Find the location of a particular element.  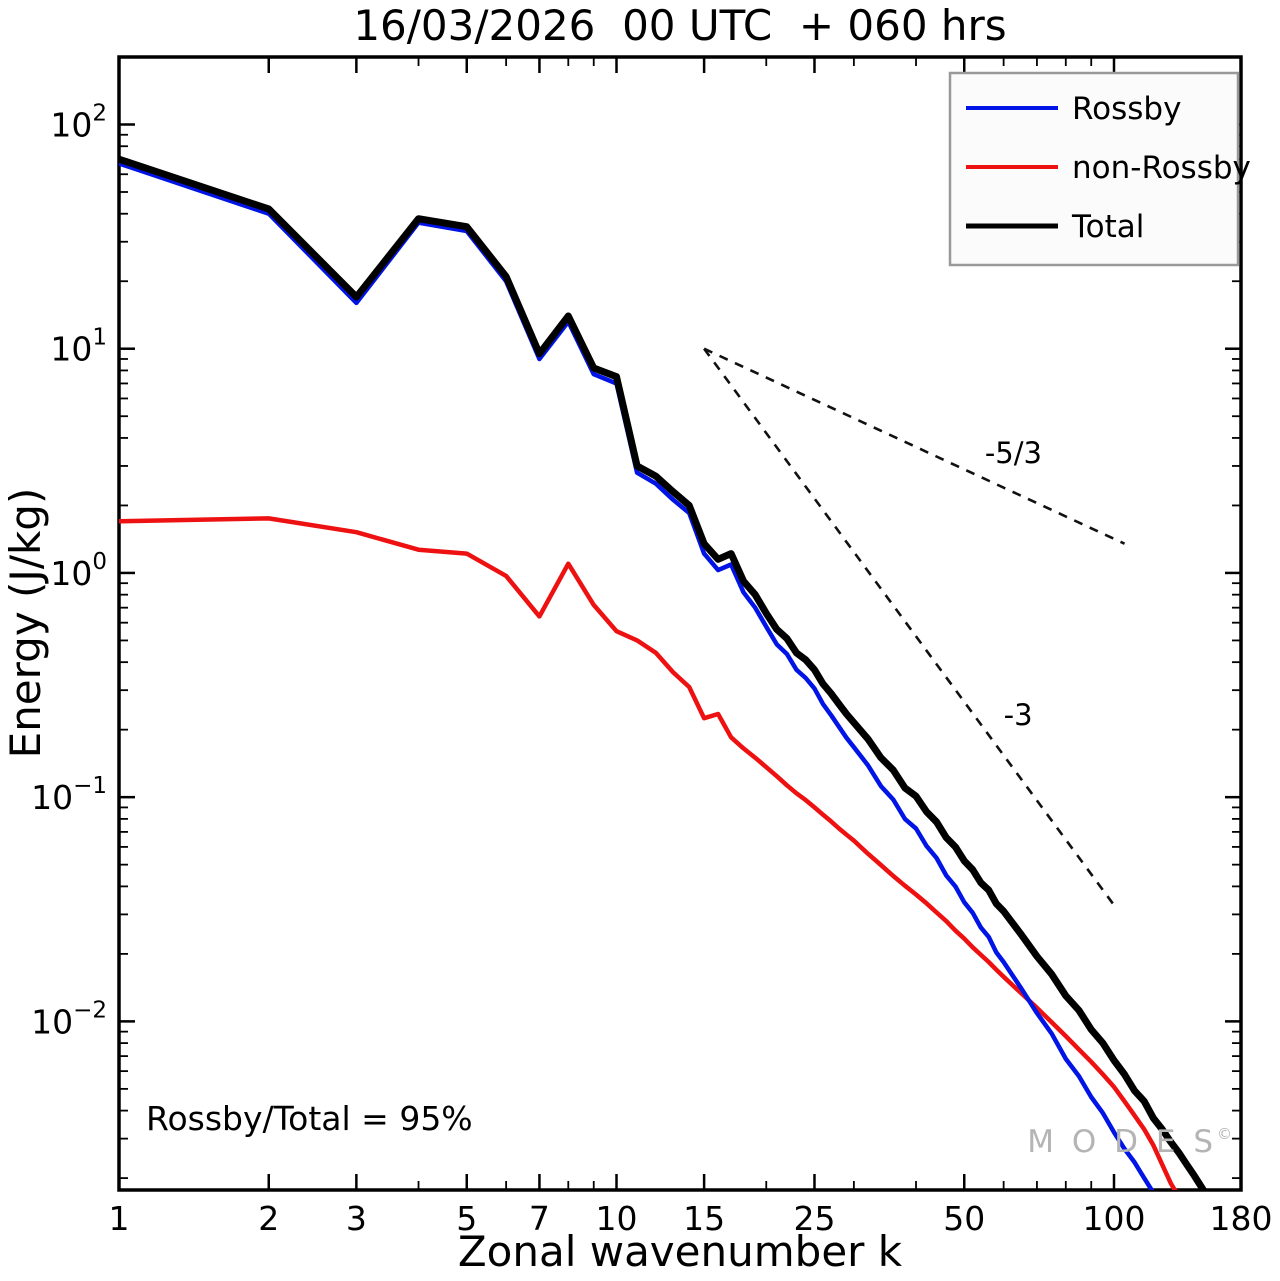

y-axis-label: Energy (J/kg) is located at coordinates (25, 623).